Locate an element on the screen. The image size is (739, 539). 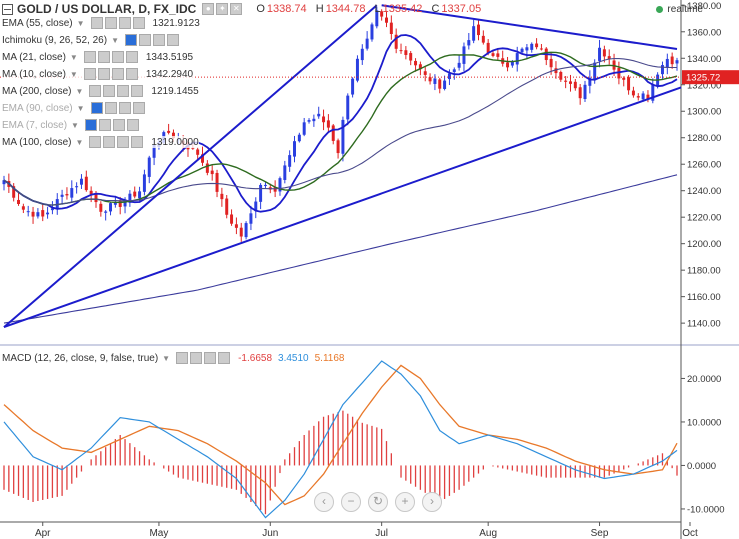
collapse-icon is located at coordinates (7, 9).